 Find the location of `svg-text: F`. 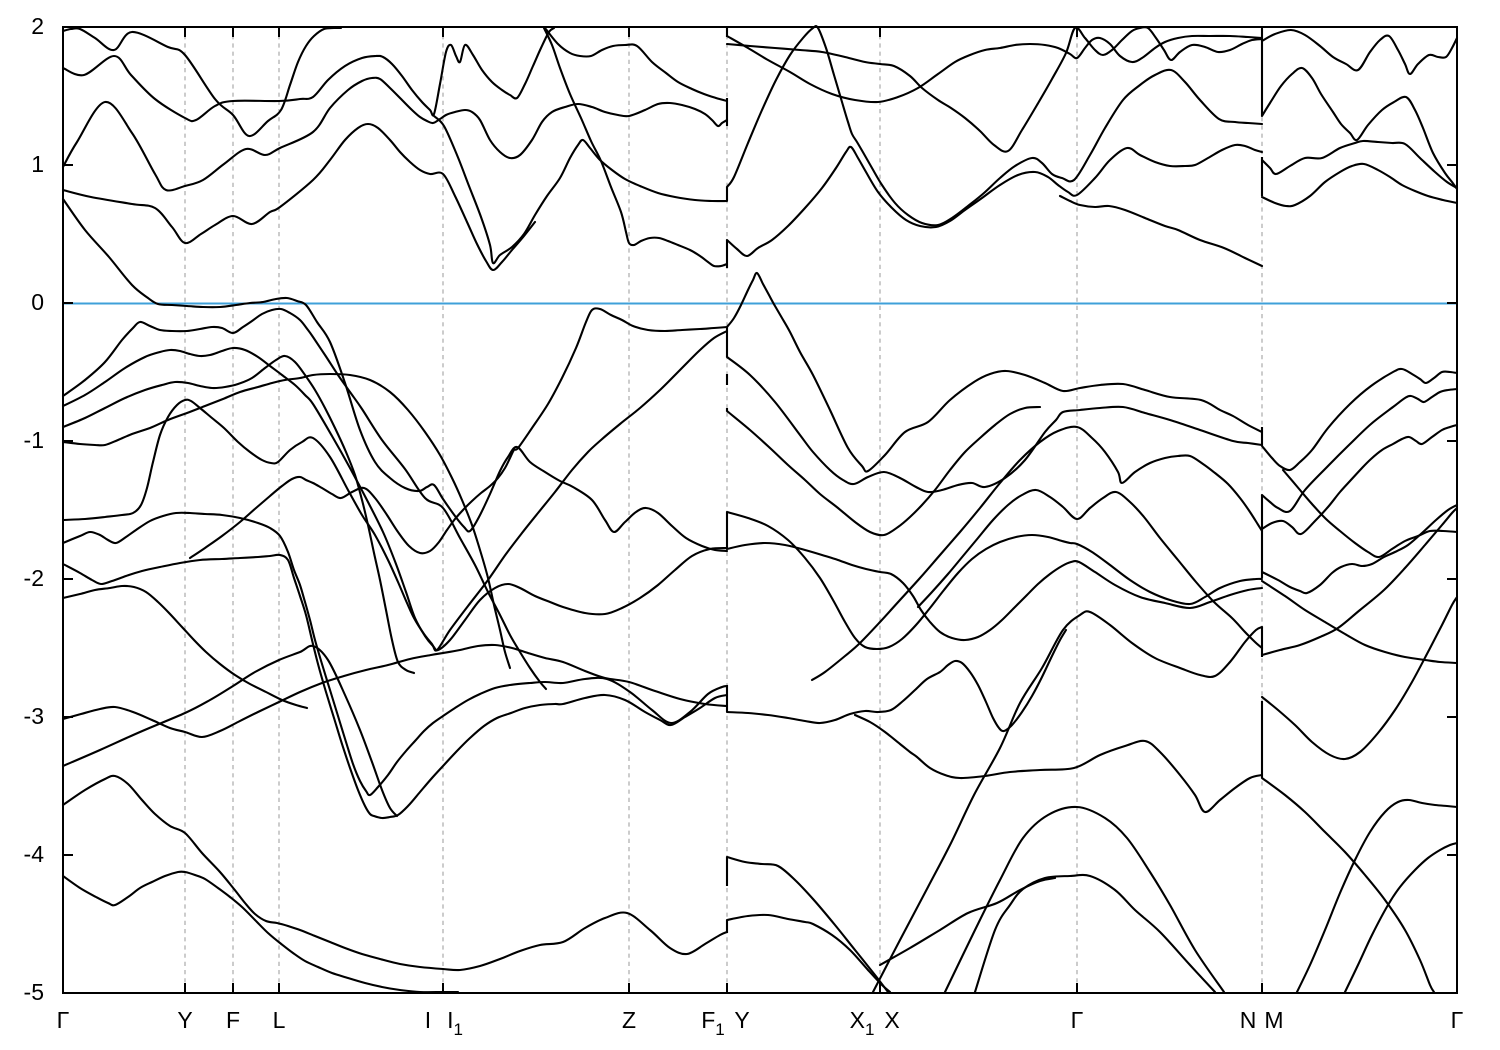

svg-text: F is located at coordinates (233, 1020).